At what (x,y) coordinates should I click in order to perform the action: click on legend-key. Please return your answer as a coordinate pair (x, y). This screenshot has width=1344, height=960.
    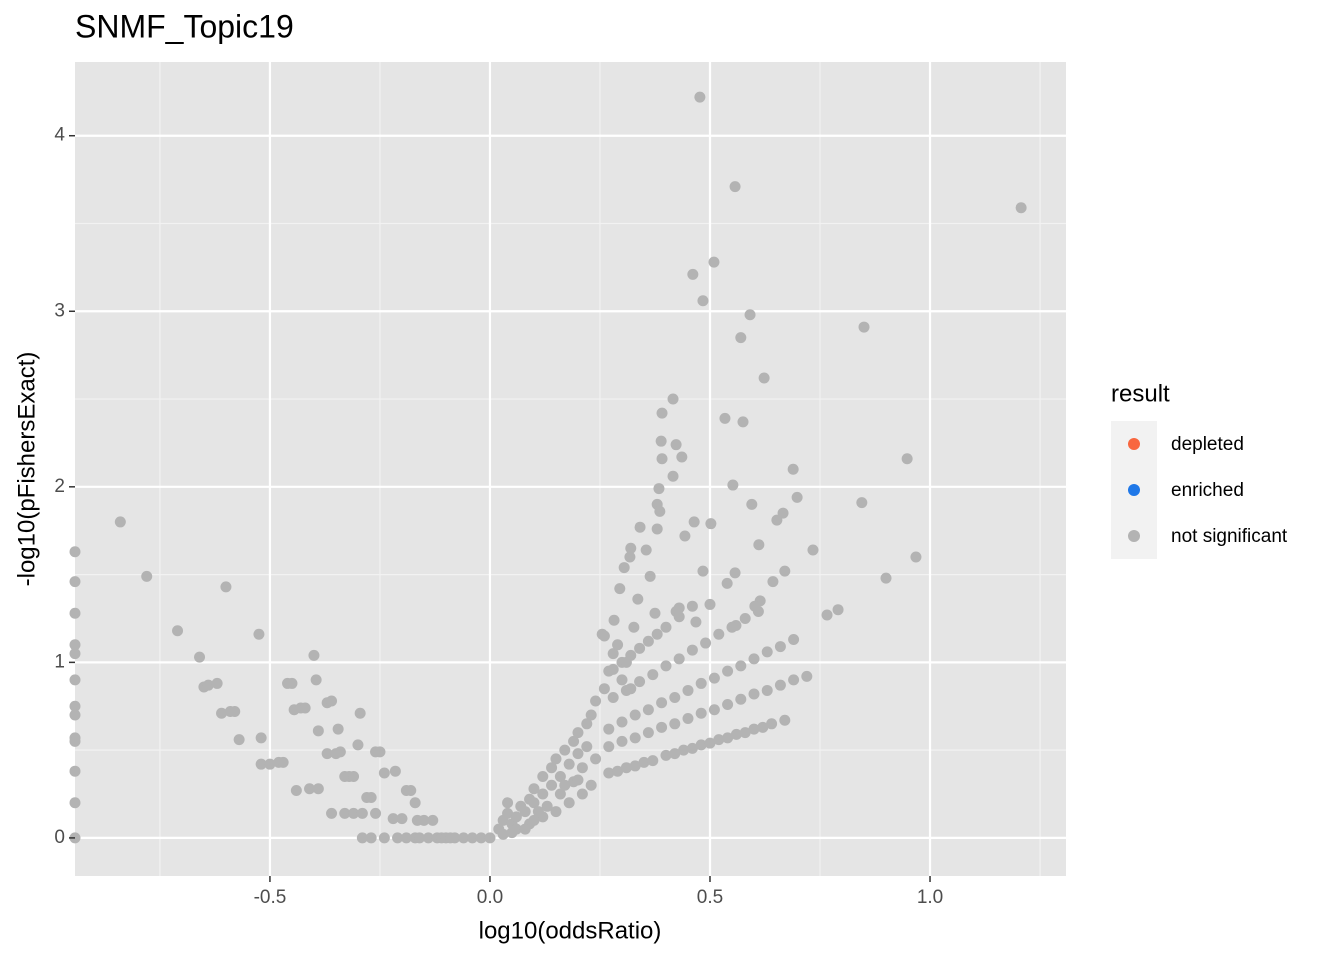
    Looking at the image, I should click on (1134, 490).